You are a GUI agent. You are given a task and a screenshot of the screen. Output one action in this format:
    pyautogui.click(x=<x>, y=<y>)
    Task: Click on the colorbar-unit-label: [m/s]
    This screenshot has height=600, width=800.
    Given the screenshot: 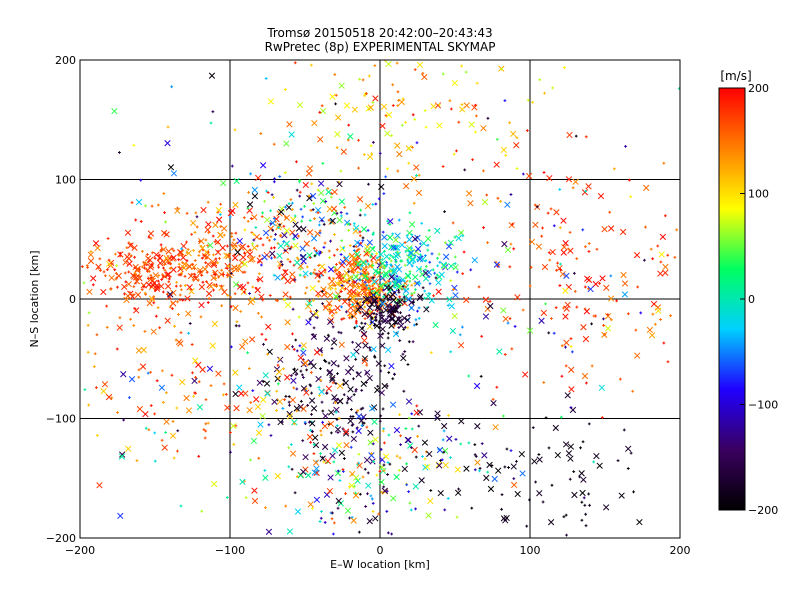 What is the action you would take?
    pyautogui.click(x=735, y=76)
    